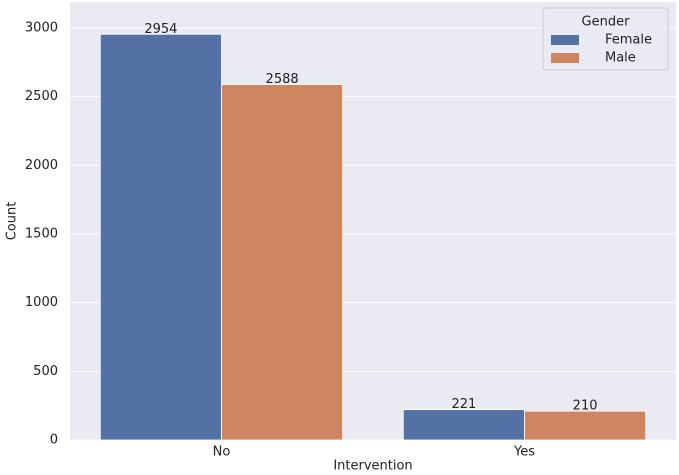  What do you see at coordinates (463, 404) in the screenshot?
I see `data-label: 221` at bounding box center [463, 404].